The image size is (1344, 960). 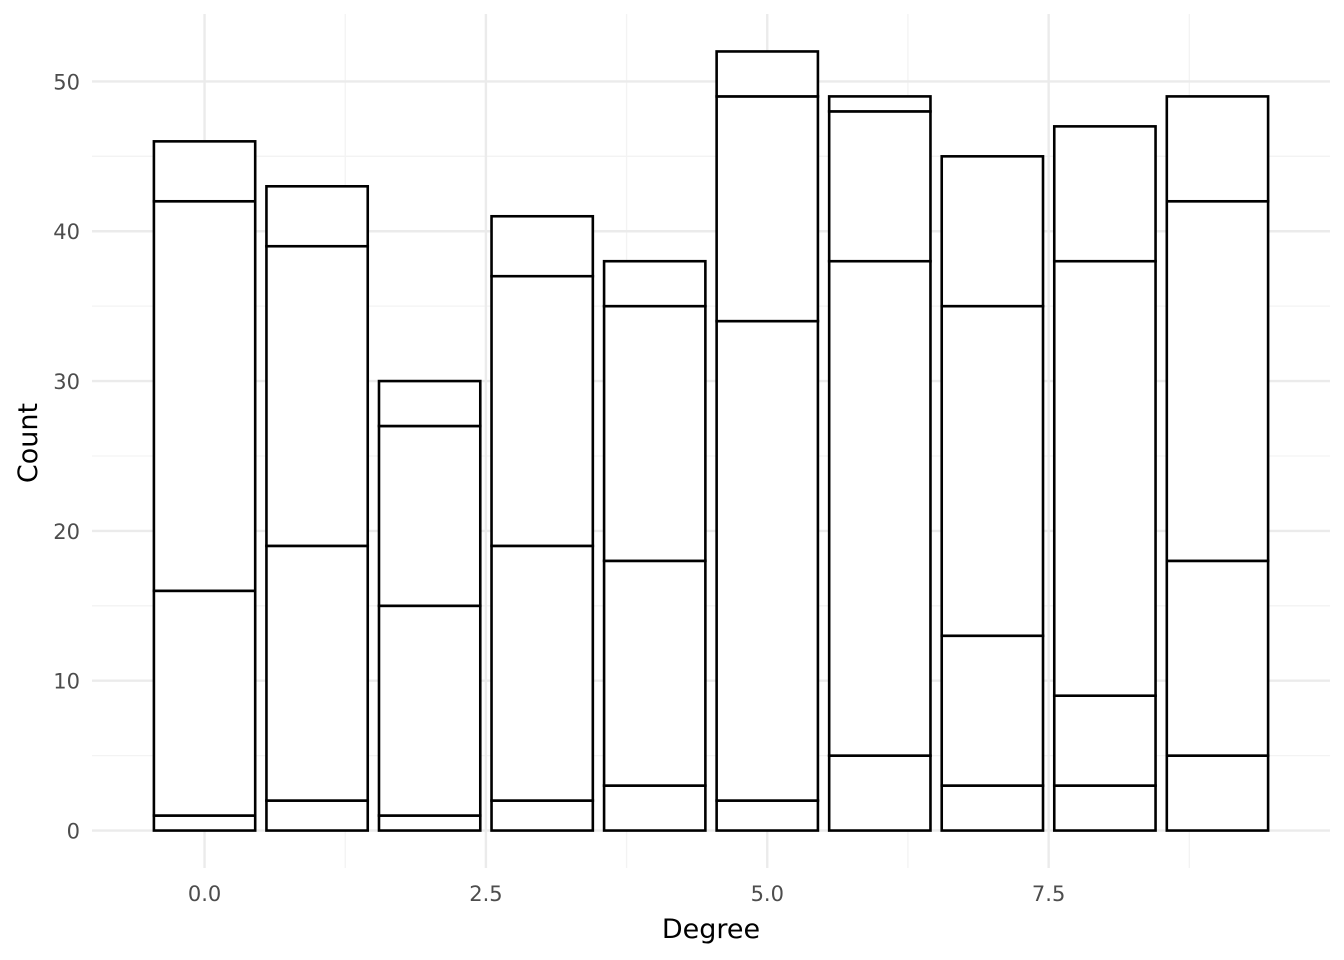 I want to click on y-tick-label: 40, so click(x=66, y=232).